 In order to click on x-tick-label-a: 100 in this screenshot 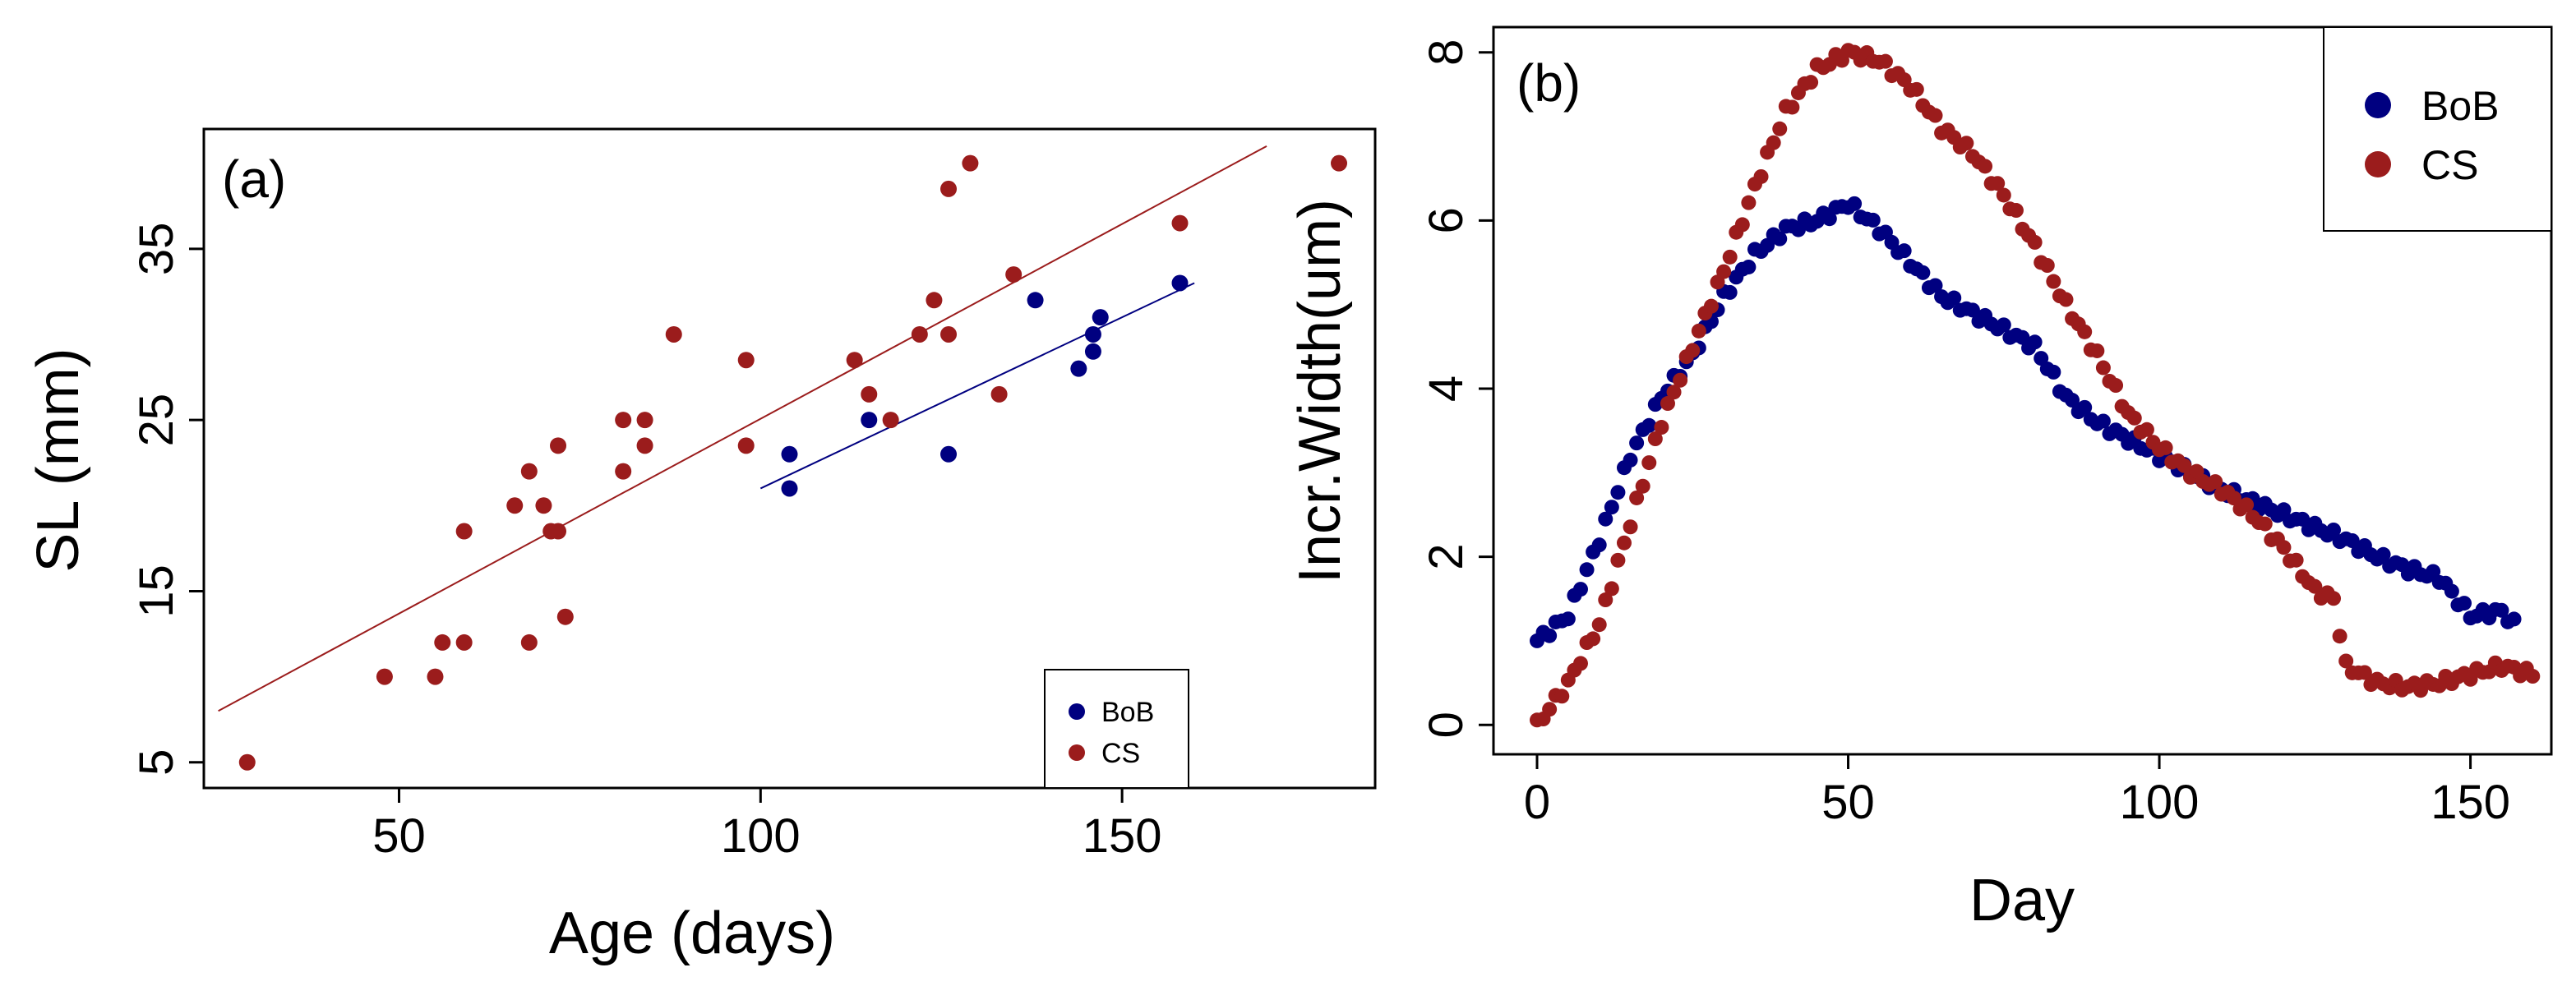, I will do `click(761, 836)`.